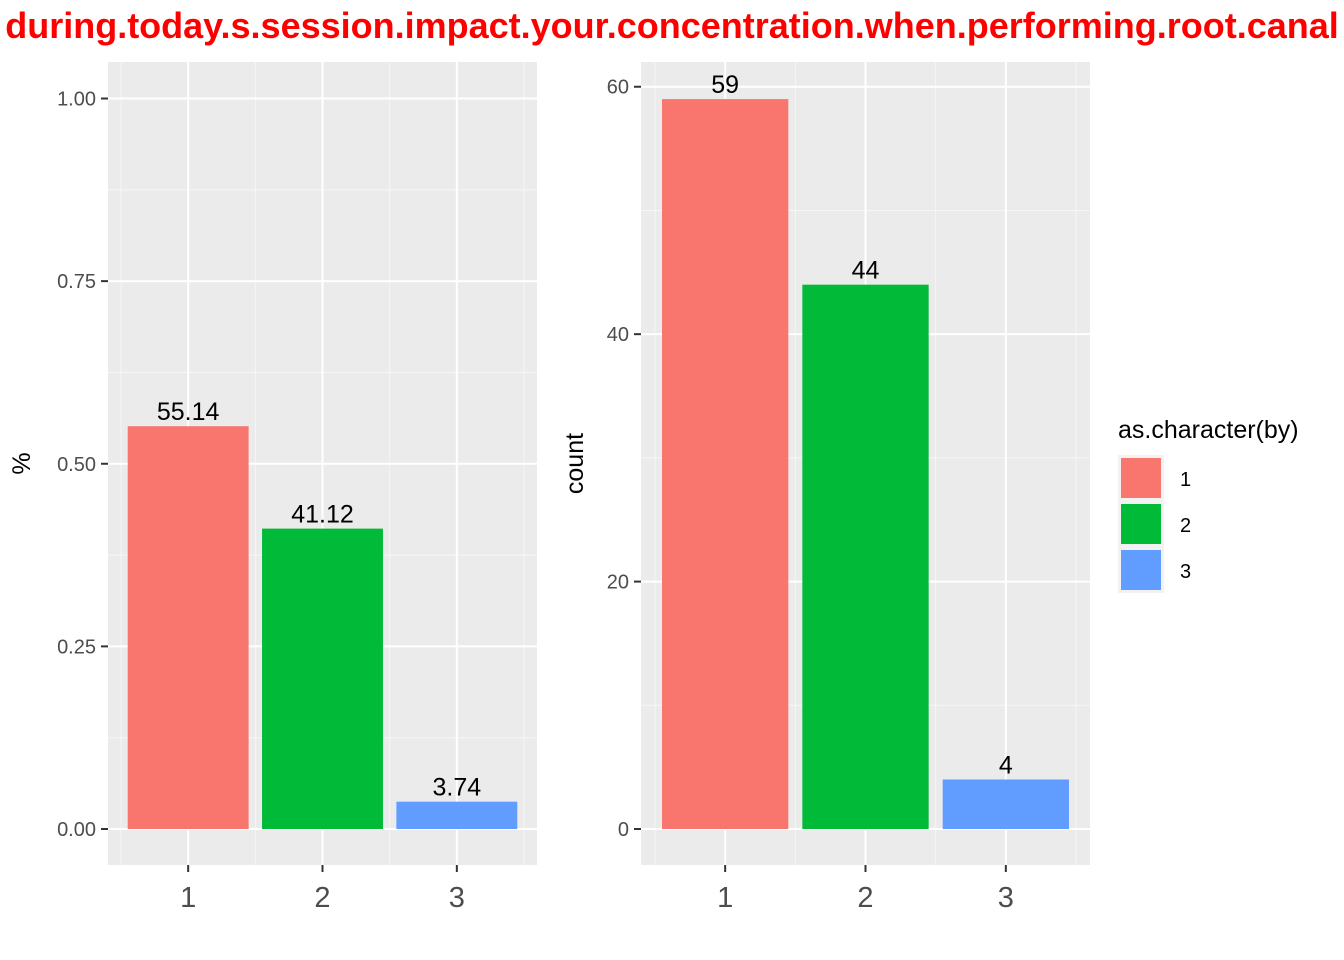  What do you see at coordinates (1185, 480) in the screenshot?
I see `legend-label: 1` at bounding box center [1185, 480].